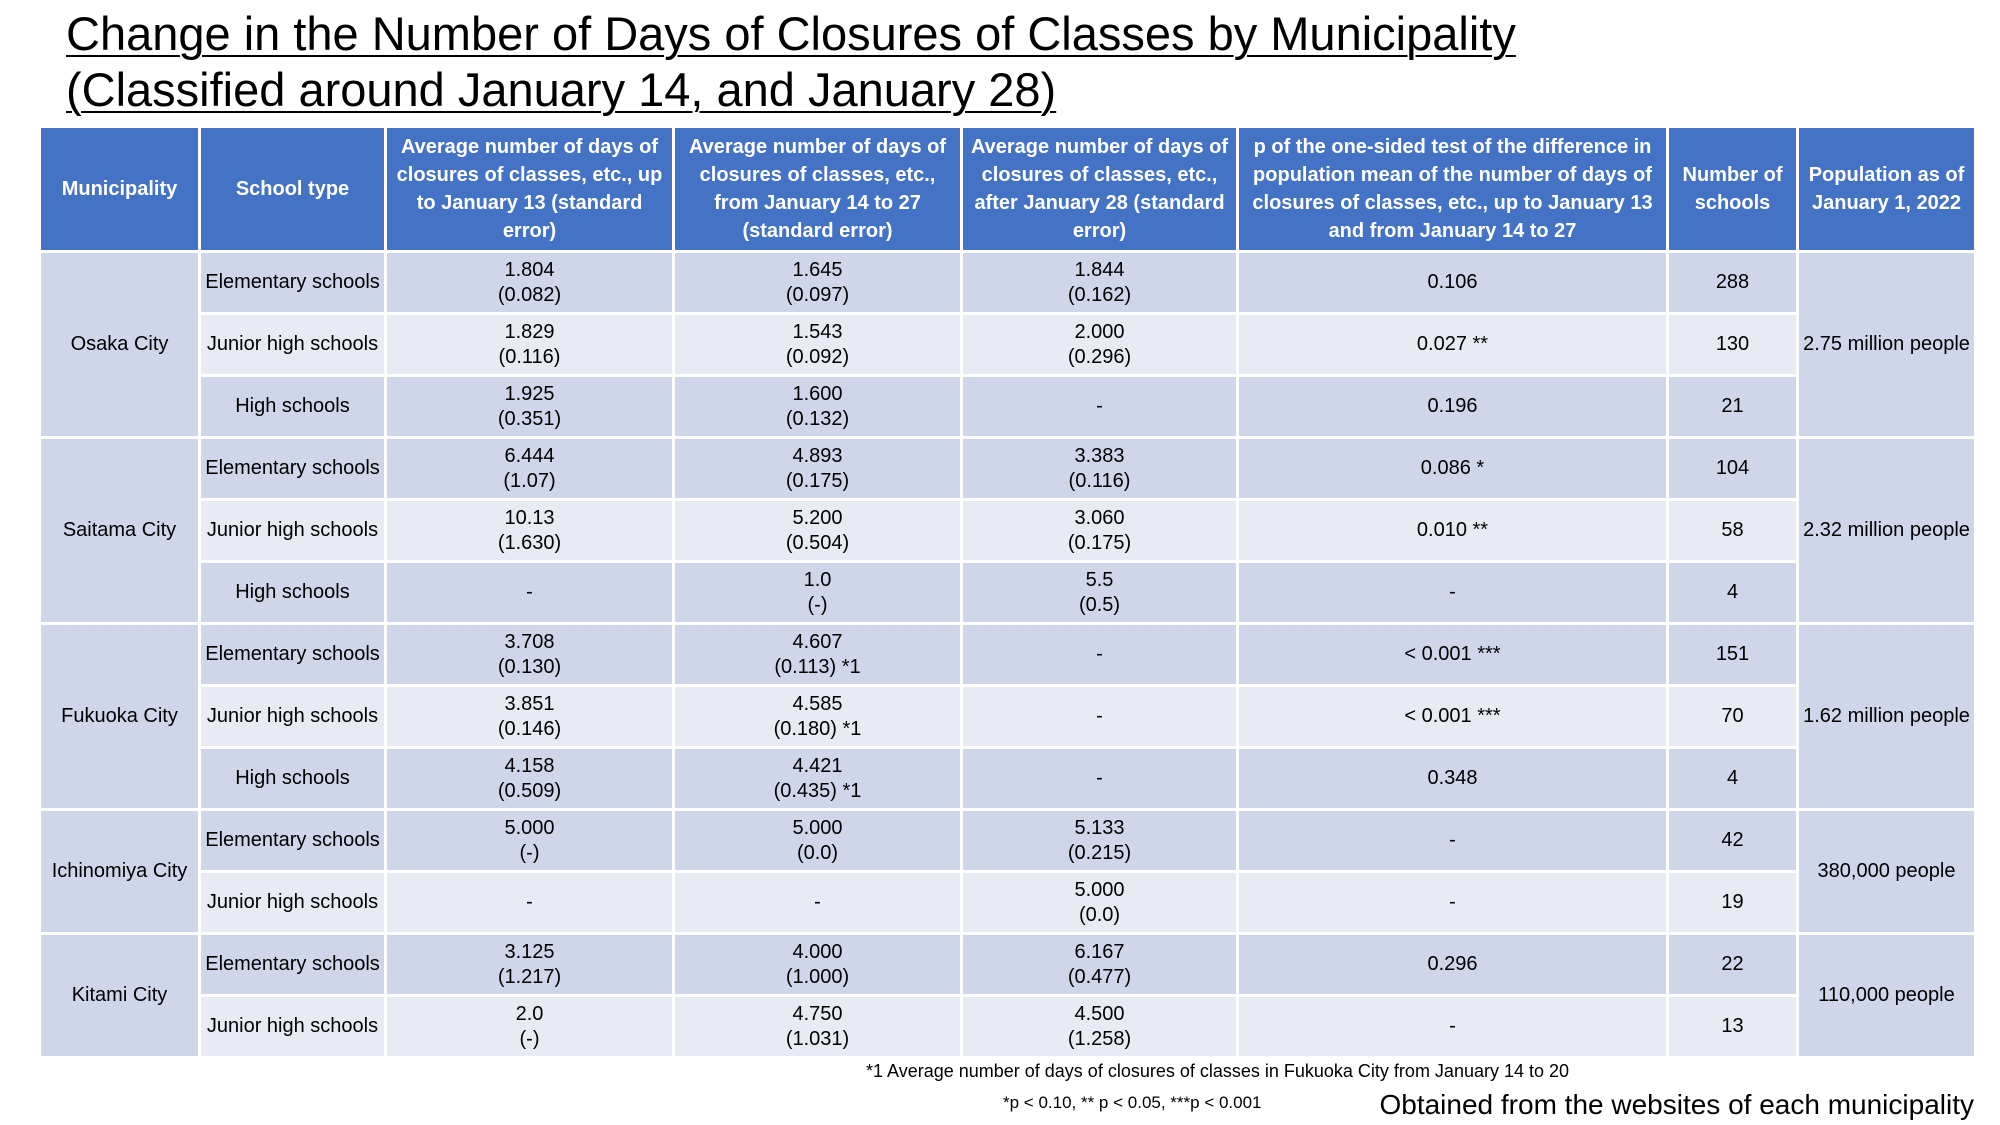 The image size is (2000, 1125). What do you see at coordinates (1099, 964) in the screenshot?
I see `after-jan28-cell: 6.167 (0.477)` at bounding box center [1099, 964].